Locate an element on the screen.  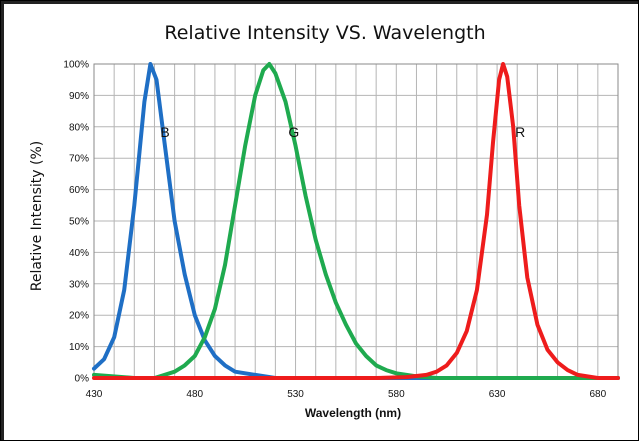
y-tick-label: 80% is located at coordinates (79, 127).